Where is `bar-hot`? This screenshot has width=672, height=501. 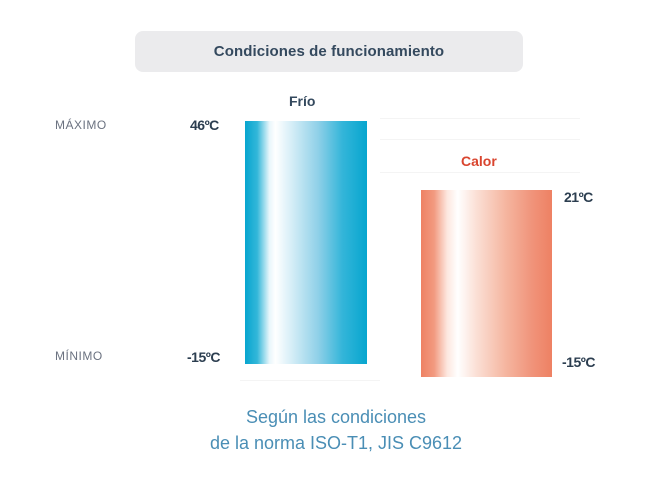
bar-hot is located at coordinates (486, 283).